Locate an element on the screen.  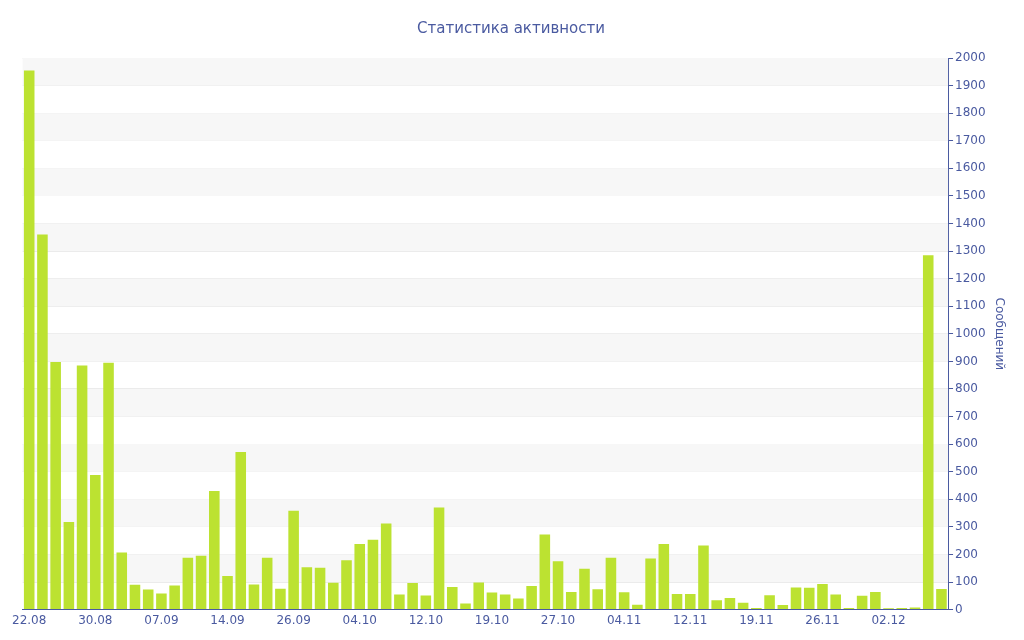
y-axis-title: Сообщений is located at coordinates (999, 334).